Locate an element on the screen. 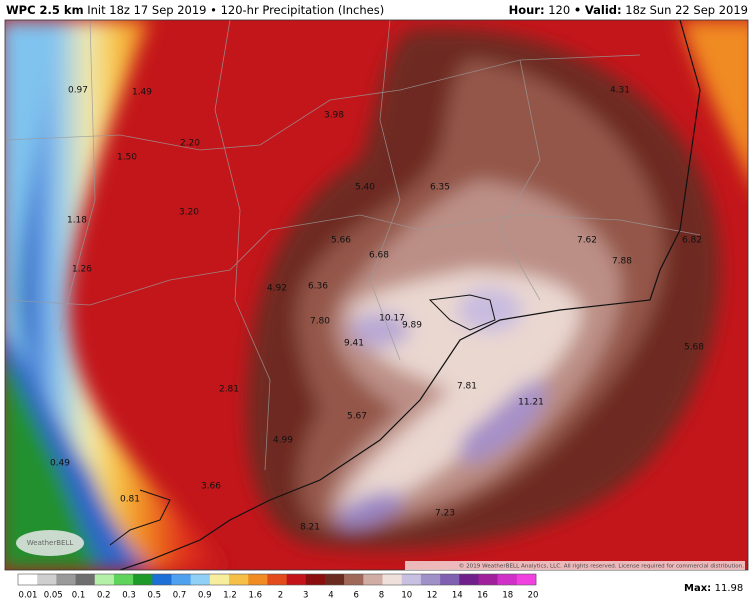  precip-label: 8.21 is located at coordinates (310, 528).